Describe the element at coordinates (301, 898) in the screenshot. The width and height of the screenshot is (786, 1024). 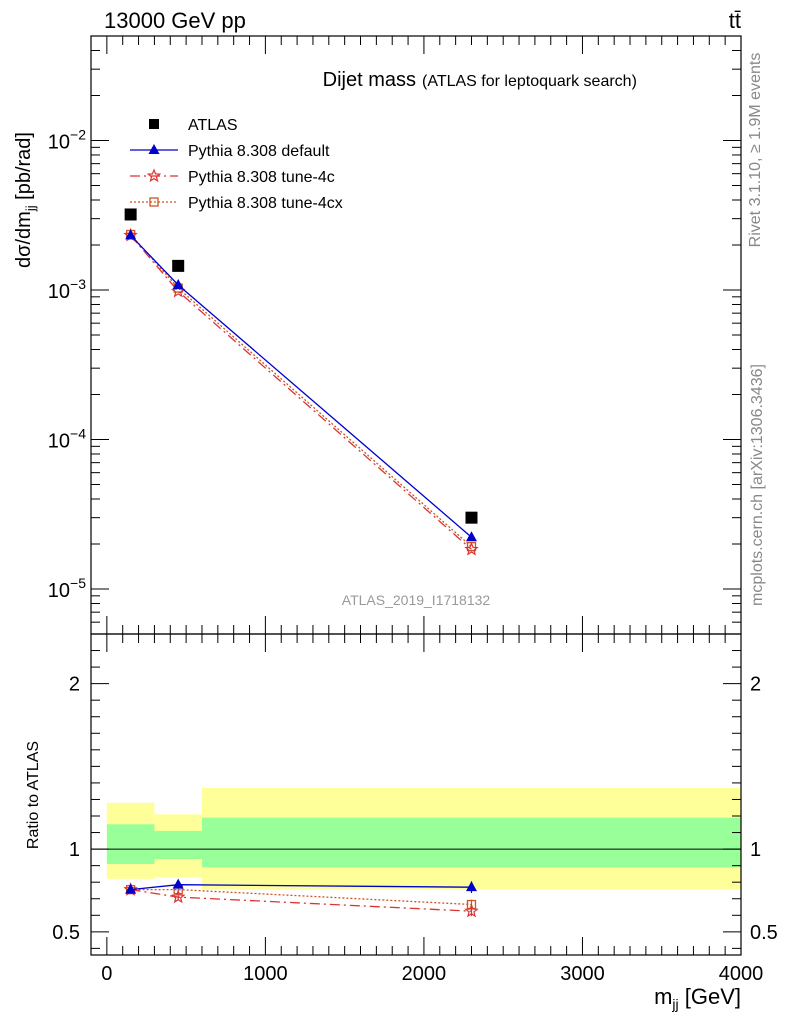
I see `ratio-series-layer` at that location.